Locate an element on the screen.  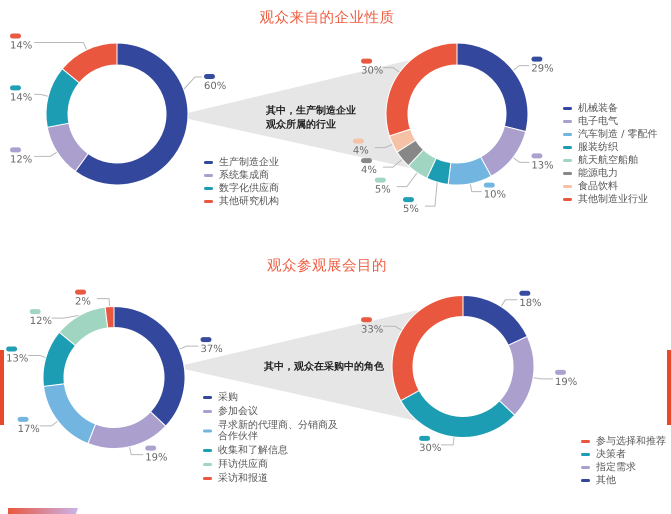
legend-label: 机械装备 is located at coordinates (598, 108).